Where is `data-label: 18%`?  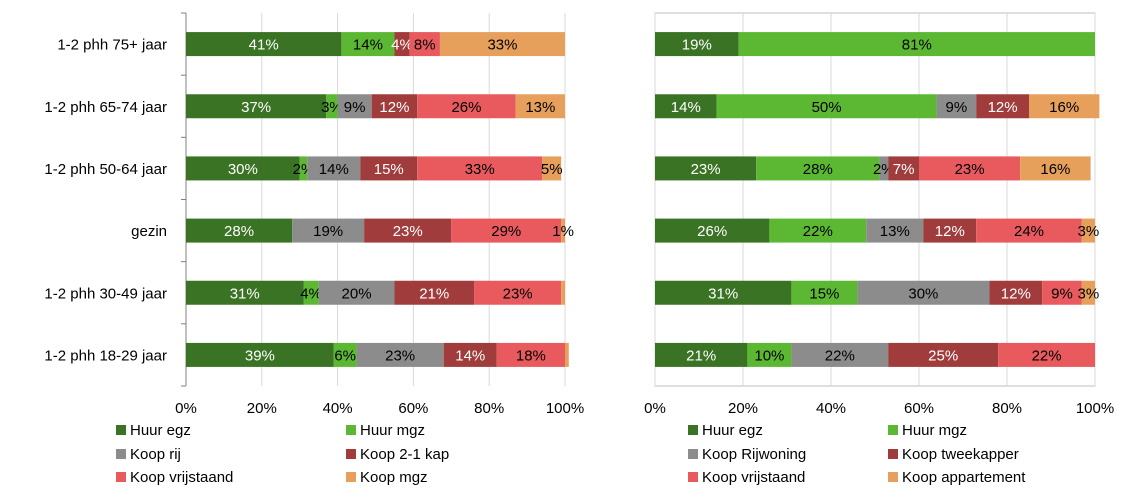
data-label: 18% is located at coordinates (531, 355).